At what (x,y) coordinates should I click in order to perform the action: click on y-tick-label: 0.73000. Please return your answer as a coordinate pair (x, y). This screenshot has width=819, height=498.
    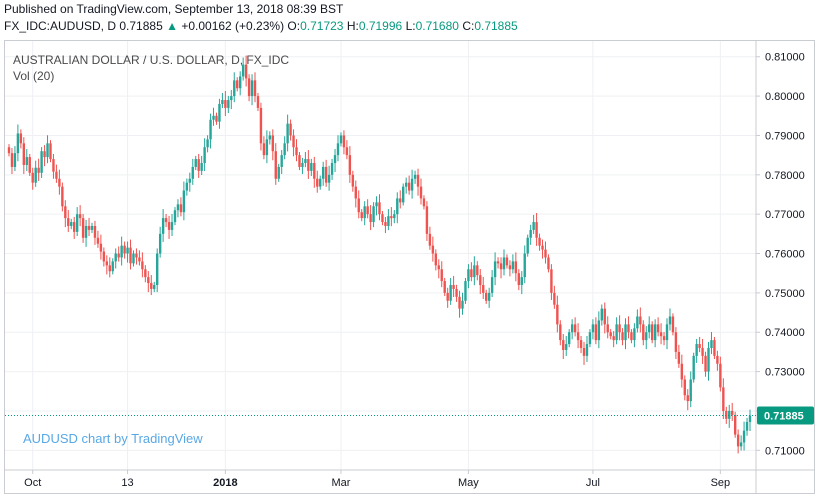
    Looking at the image, I should click on (785, 373).